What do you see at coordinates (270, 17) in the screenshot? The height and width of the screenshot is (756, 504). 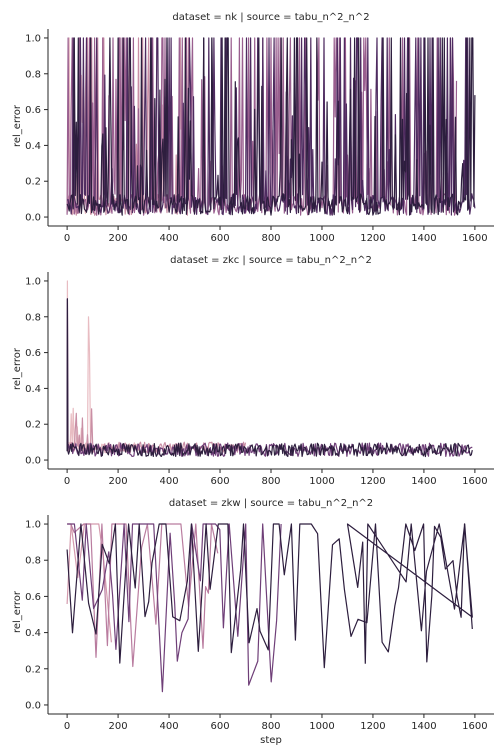 I see `panel-nk-title: dataset = nk | source = tabu_n^2_n^2` at bounding box center [270, 17].